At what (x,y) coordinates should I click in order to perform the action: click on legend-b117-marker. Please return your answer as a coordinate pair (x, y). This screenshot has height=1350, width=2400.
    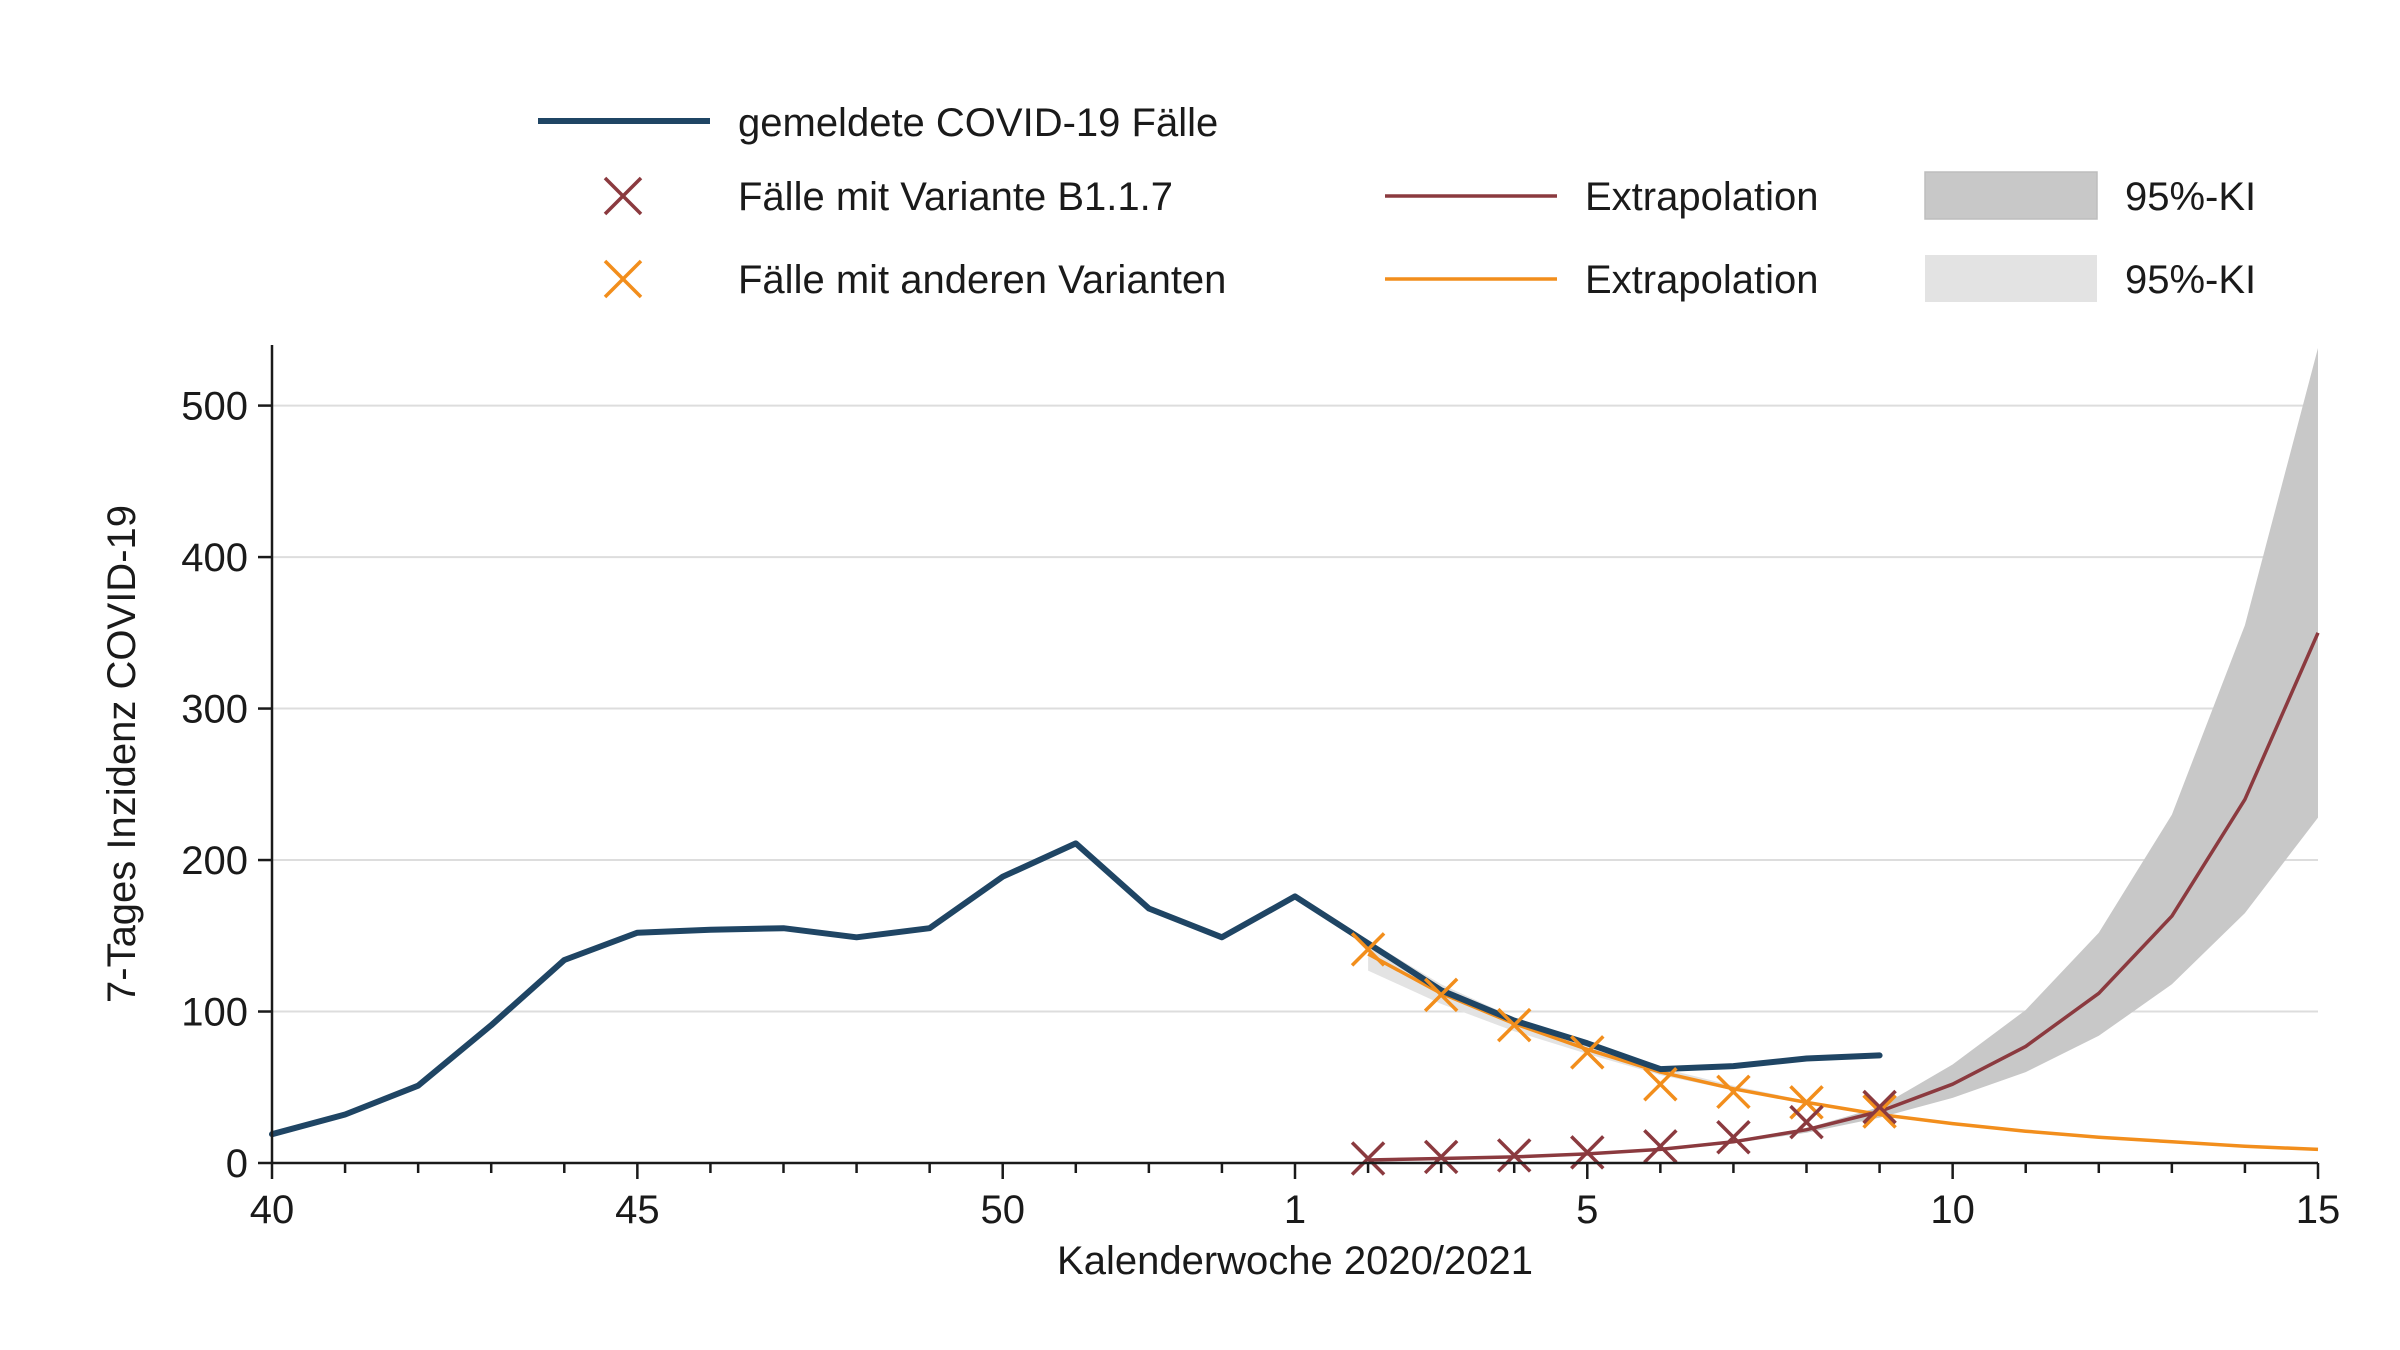
    Looking at the image, I should click on (623, 196).